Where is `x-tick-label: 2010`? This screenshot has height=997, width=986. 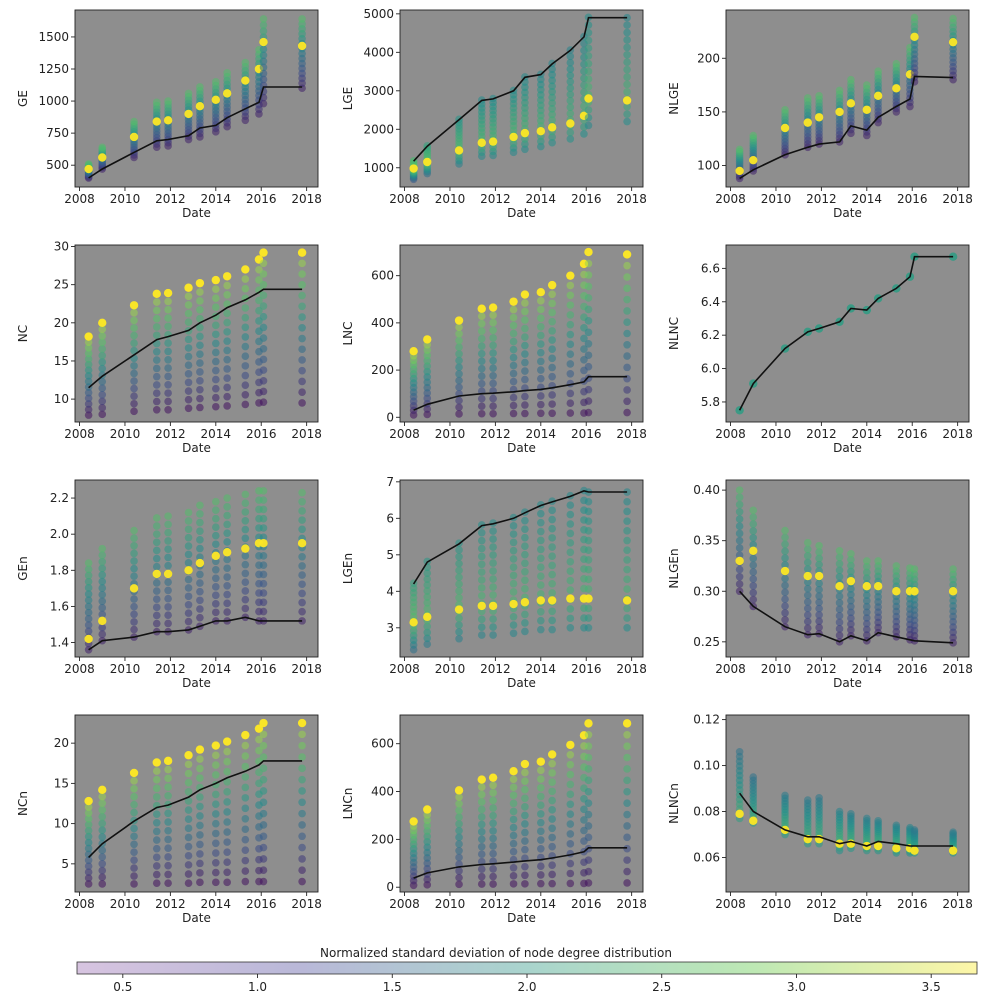 x-tick-label: 2010 is located at coordinates (125, 669).